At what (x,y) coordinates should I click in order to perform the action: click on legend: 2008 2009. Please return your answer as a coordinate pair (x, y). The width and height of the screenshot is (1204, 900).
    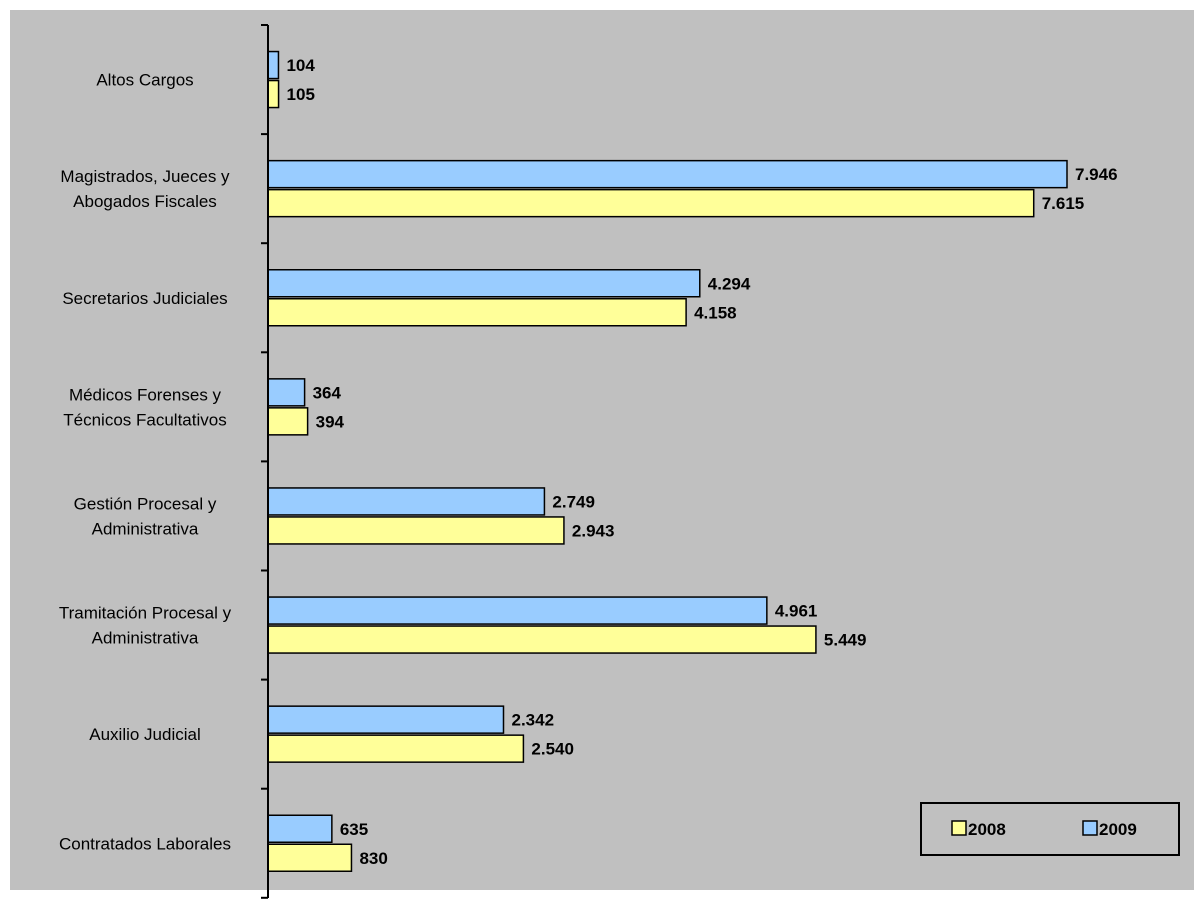
    Looking at the image, I should click on (1050, 829).